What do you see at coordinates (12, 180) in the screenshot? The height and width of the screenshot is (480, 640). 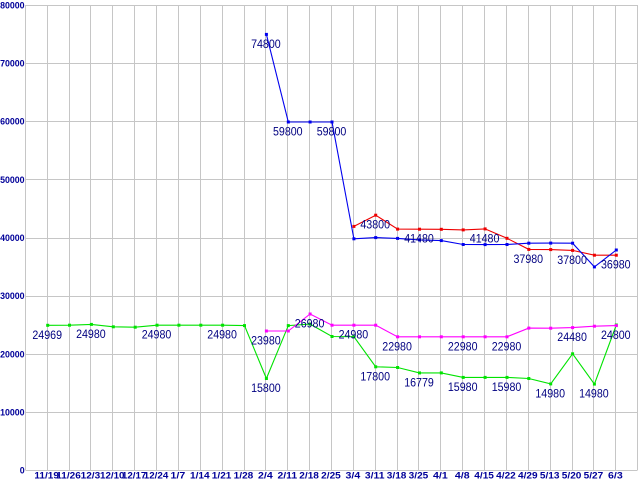 I see `svg-text: 50000` at bounding box center [12, 180].